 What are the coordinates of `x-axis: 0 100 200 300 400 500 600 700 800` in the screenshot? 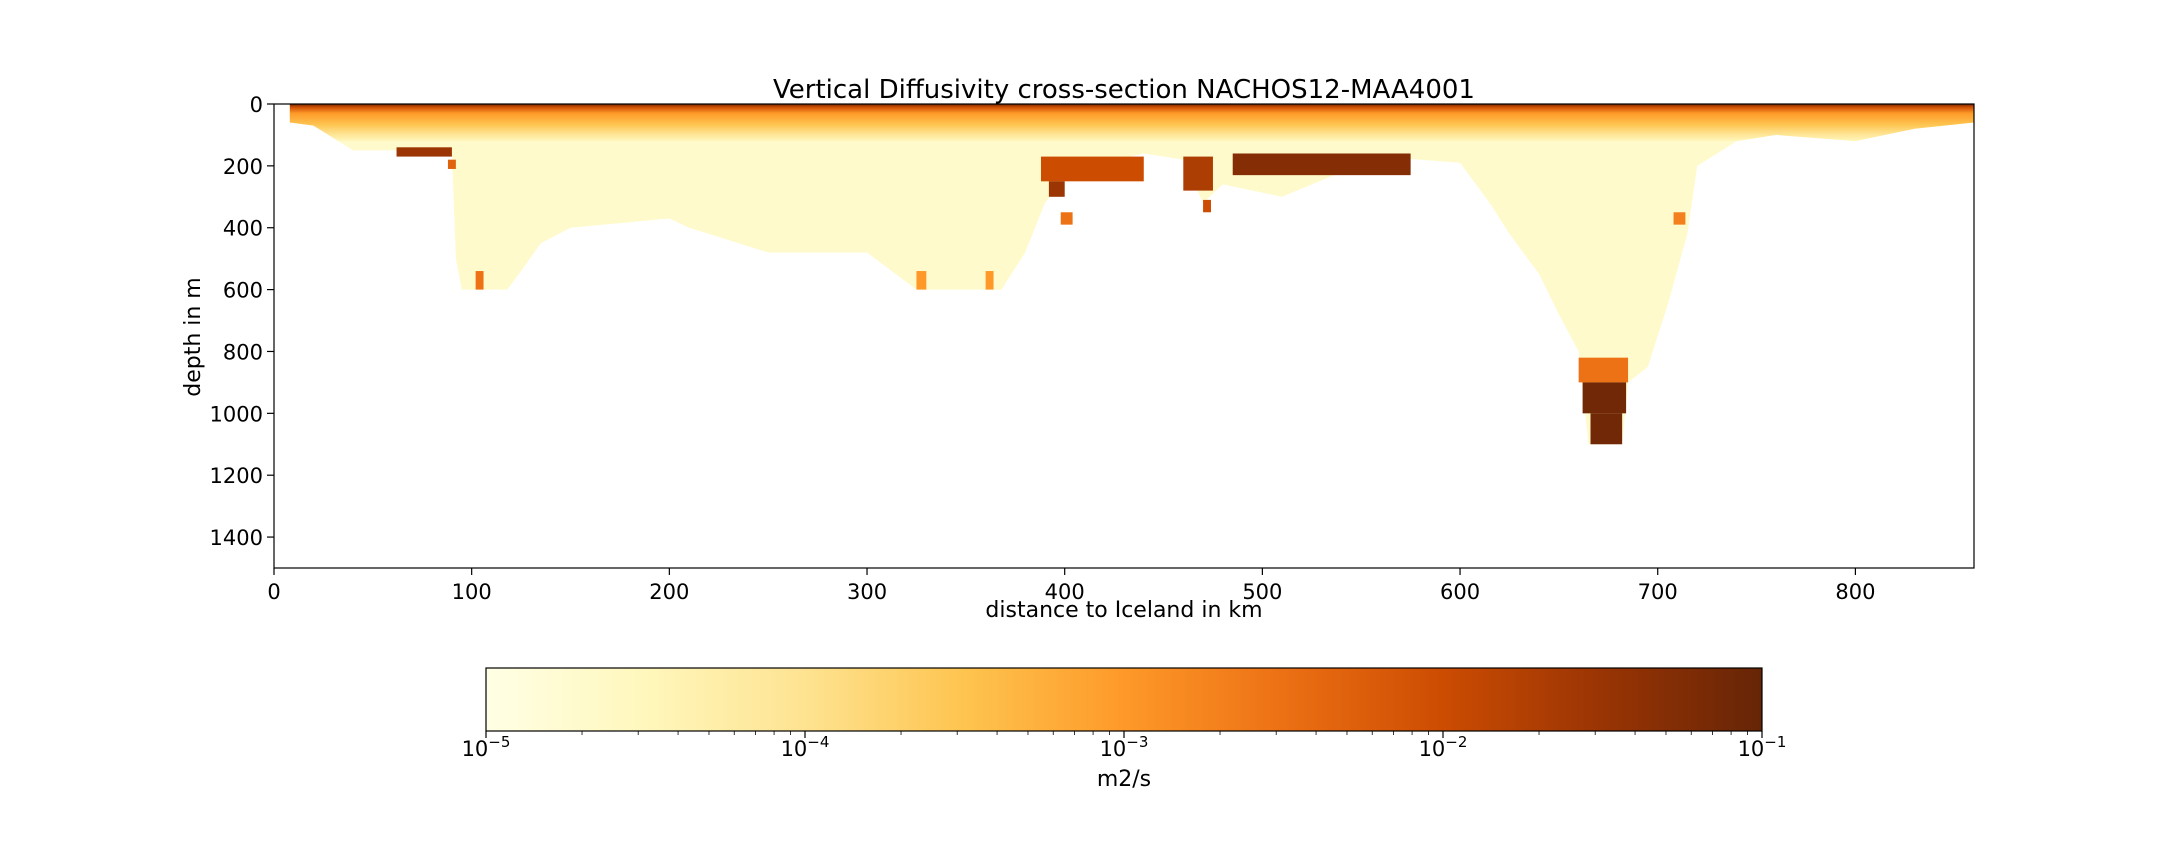 It's located at (1071, 586).